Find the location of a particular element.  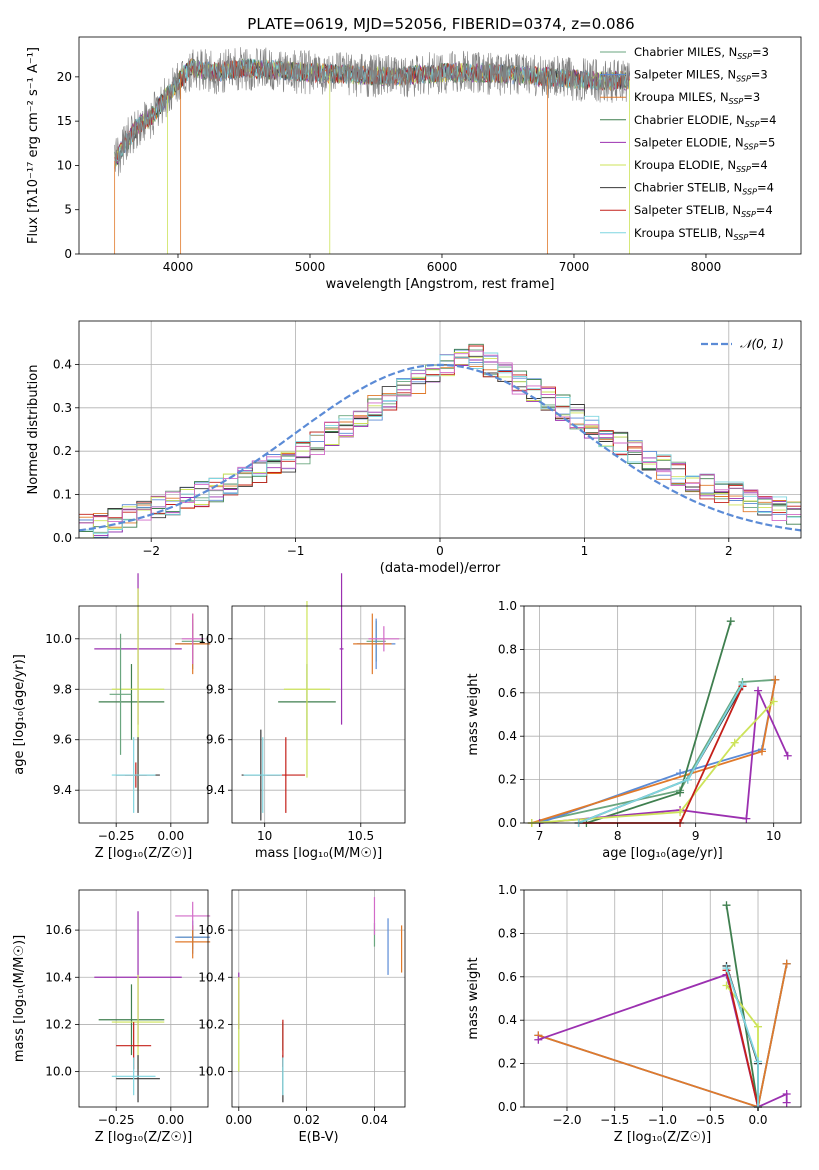

mass-vs-reddening-panel: 0.00 0.02 0.04 10.0 10.2 10.4 10.6 E(B-V) is located at coordinates (302, 1017).